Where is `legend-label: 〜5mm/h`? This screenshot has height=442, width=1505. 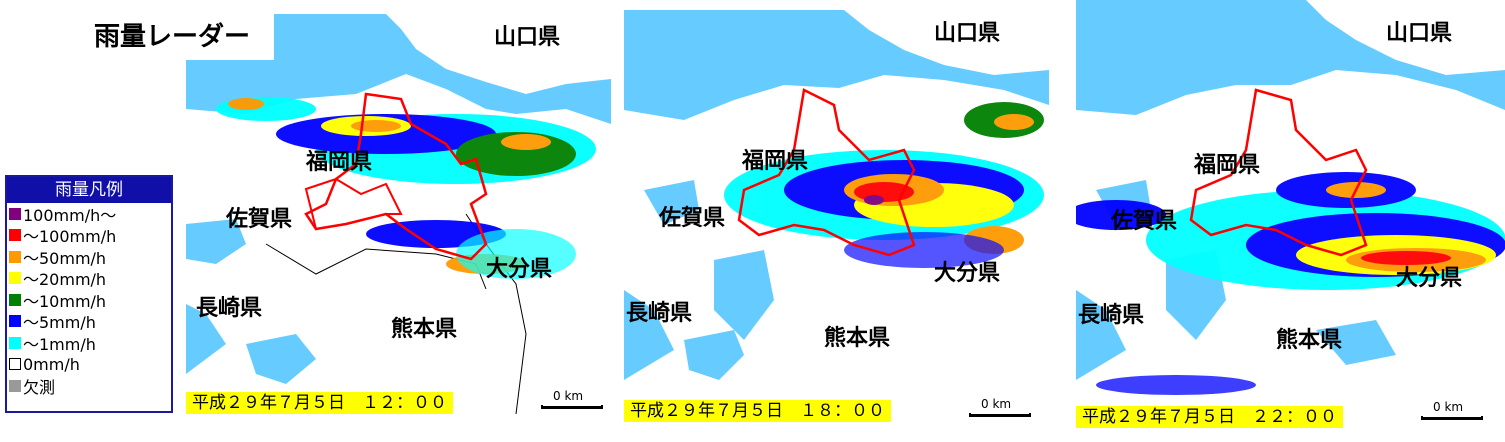 legend-label: 〜5mm/h is located at coordinates (59, 323).